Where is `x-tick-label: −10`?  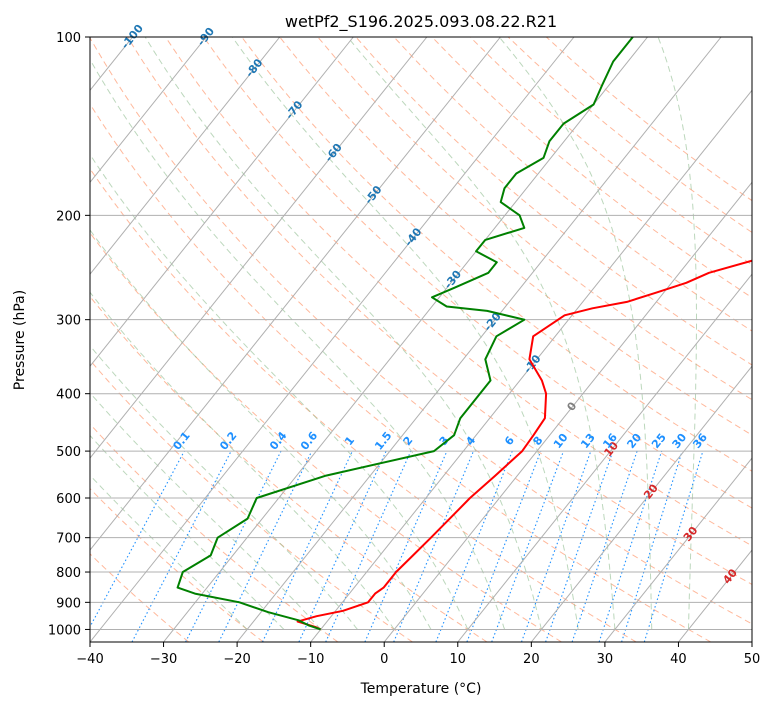 x-tick-label: −10 is located at coordinates (310, 659).